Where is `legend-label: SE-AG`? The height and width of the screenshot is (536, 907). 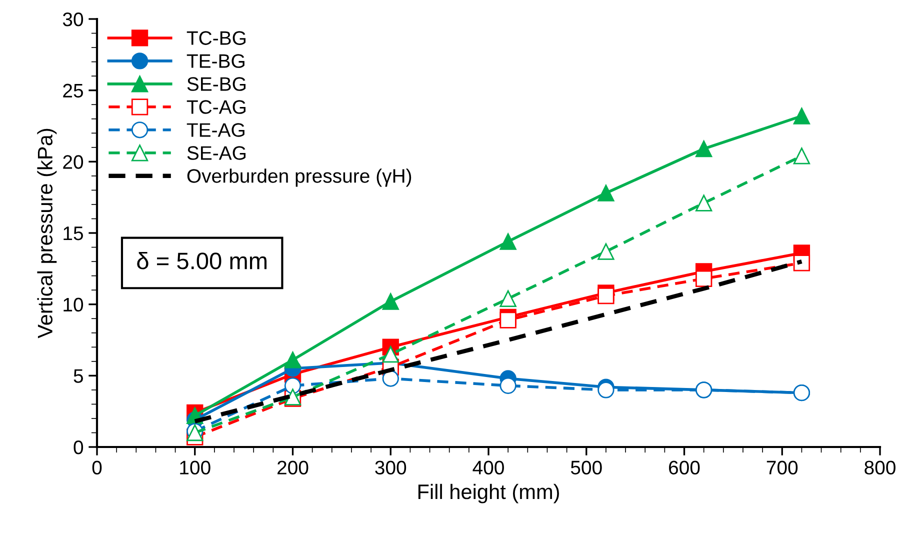
legend-label: SE-AG is located at coordinates (216, 153).